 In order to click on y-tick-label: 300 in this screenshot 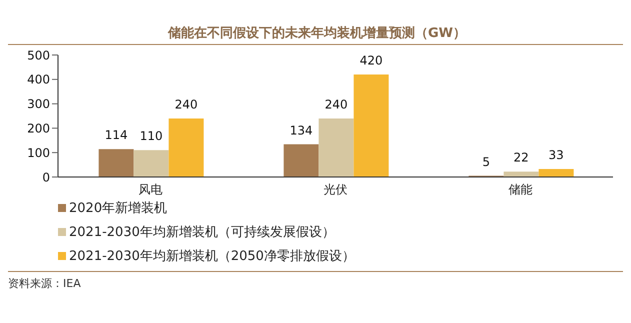, I will do `click(38, 104)`.